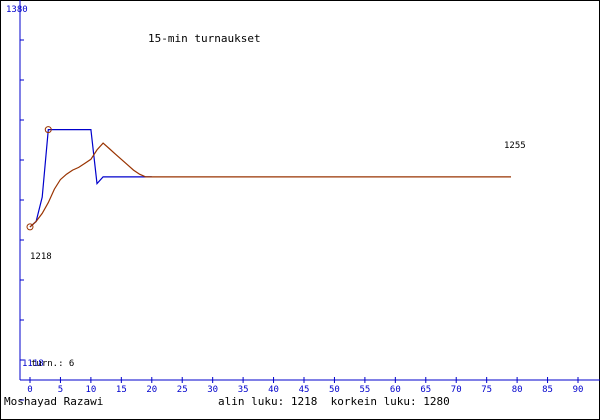 This screenshot has width=600, height=420. Describe the element at coordinates (578, 390) in the screenshot. I see `x-tick-label: 90` at that location.